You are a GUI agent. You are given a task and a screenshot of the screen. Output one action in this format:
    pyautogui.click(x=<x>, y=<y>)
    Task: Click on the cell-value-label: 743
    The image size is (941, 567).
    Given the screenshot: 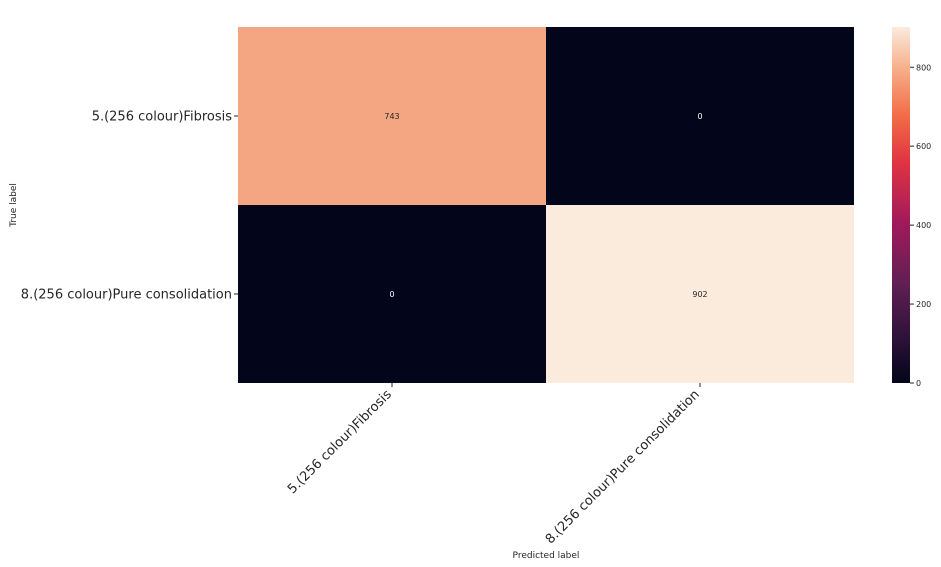 What is the action you would take?
    pyautogui.click(x=391, y=116)
    